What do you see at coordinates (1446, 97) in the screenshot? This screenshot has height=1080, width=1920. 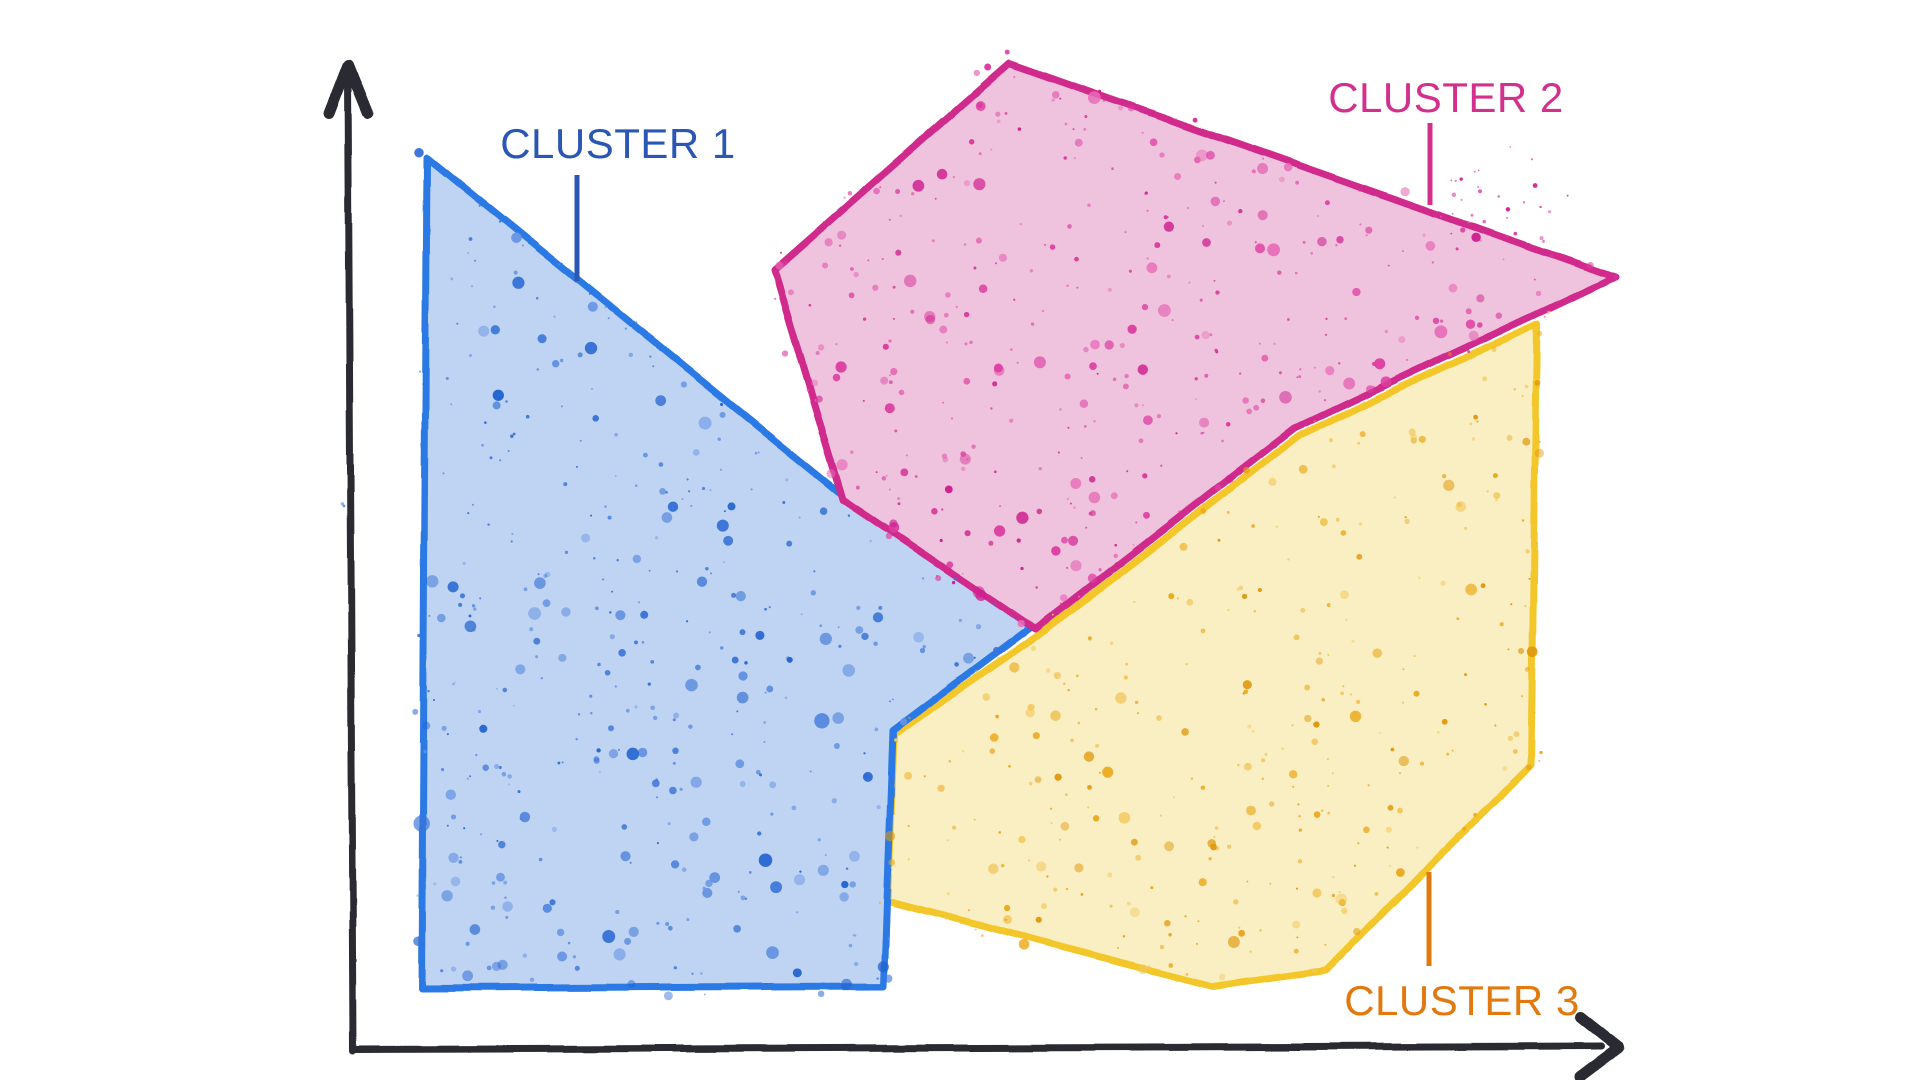 I see `cluster-2-label: CLUSTER 2` at bounding box center [1446, 97].